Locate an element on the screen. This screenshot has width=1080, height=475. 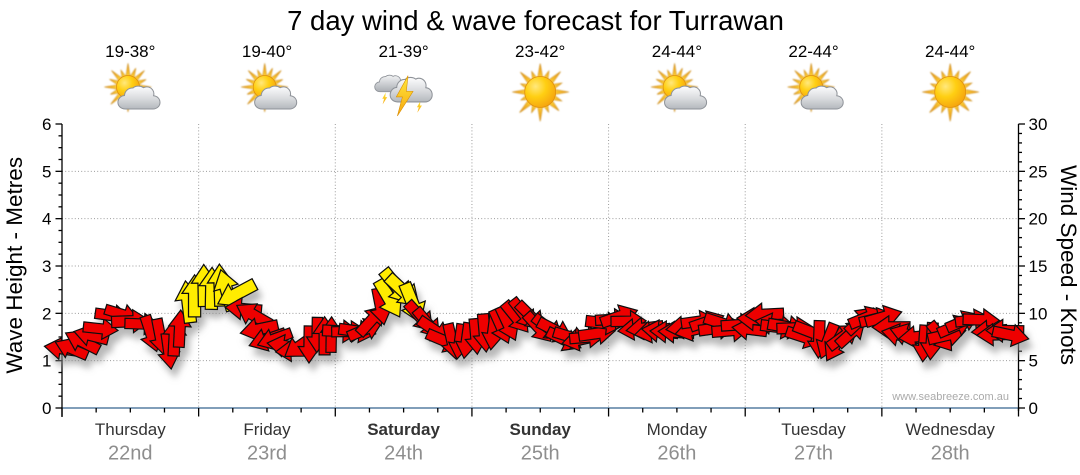
svg-text: 2 is located at coordinates (46, 313).